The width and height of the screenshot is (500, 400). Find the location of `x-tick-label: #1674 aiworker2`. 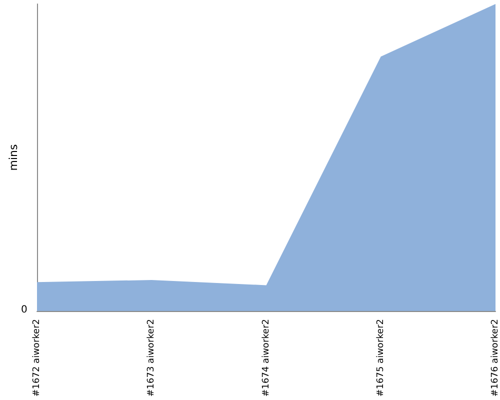

x-tick-label: #1674 aiworker2 is located at coordinates (266, 358).